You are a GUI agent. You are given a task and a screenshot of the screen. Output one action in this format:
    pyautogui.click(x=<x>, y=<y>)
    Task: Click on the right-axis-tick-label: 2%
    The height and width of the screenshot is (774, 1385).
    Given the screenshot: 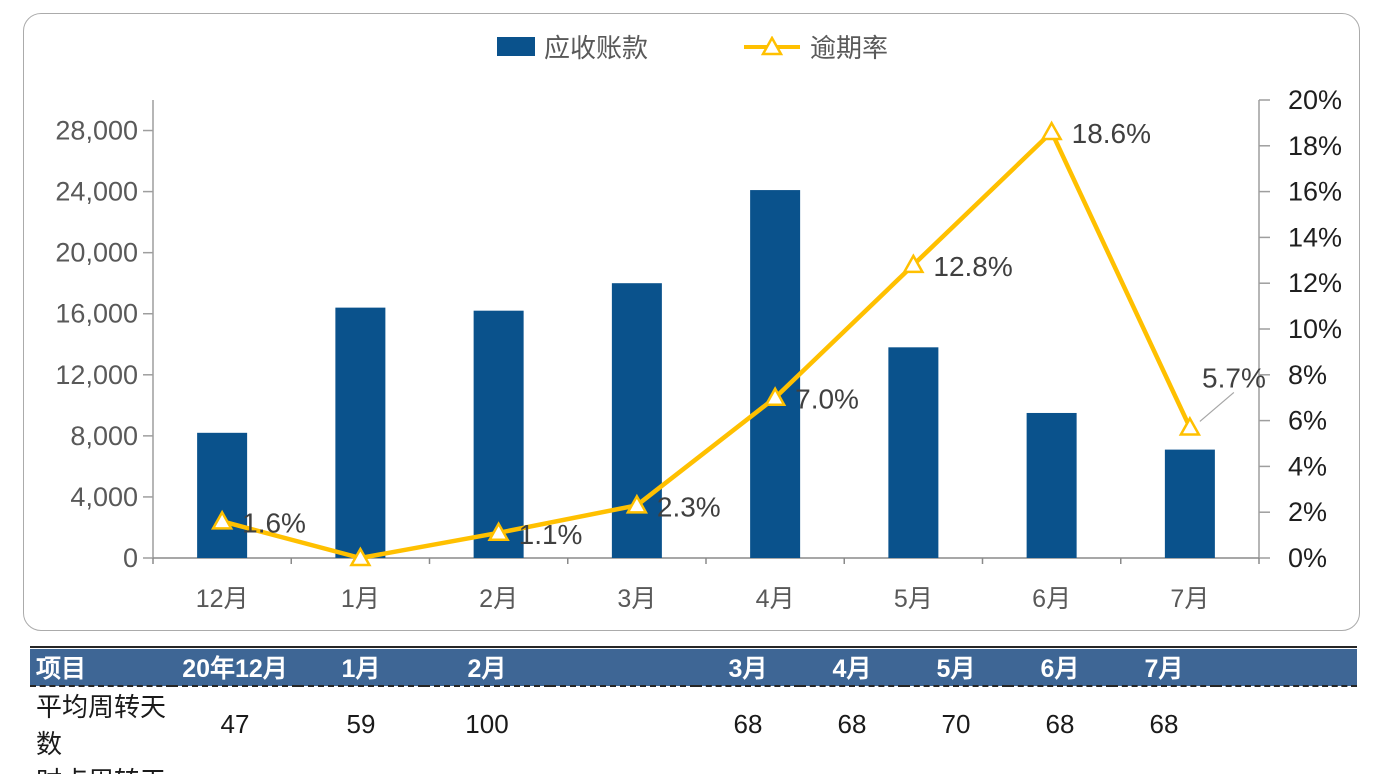 What is the action you would take?
    pyautogui.click(x=1307, y=512)
    